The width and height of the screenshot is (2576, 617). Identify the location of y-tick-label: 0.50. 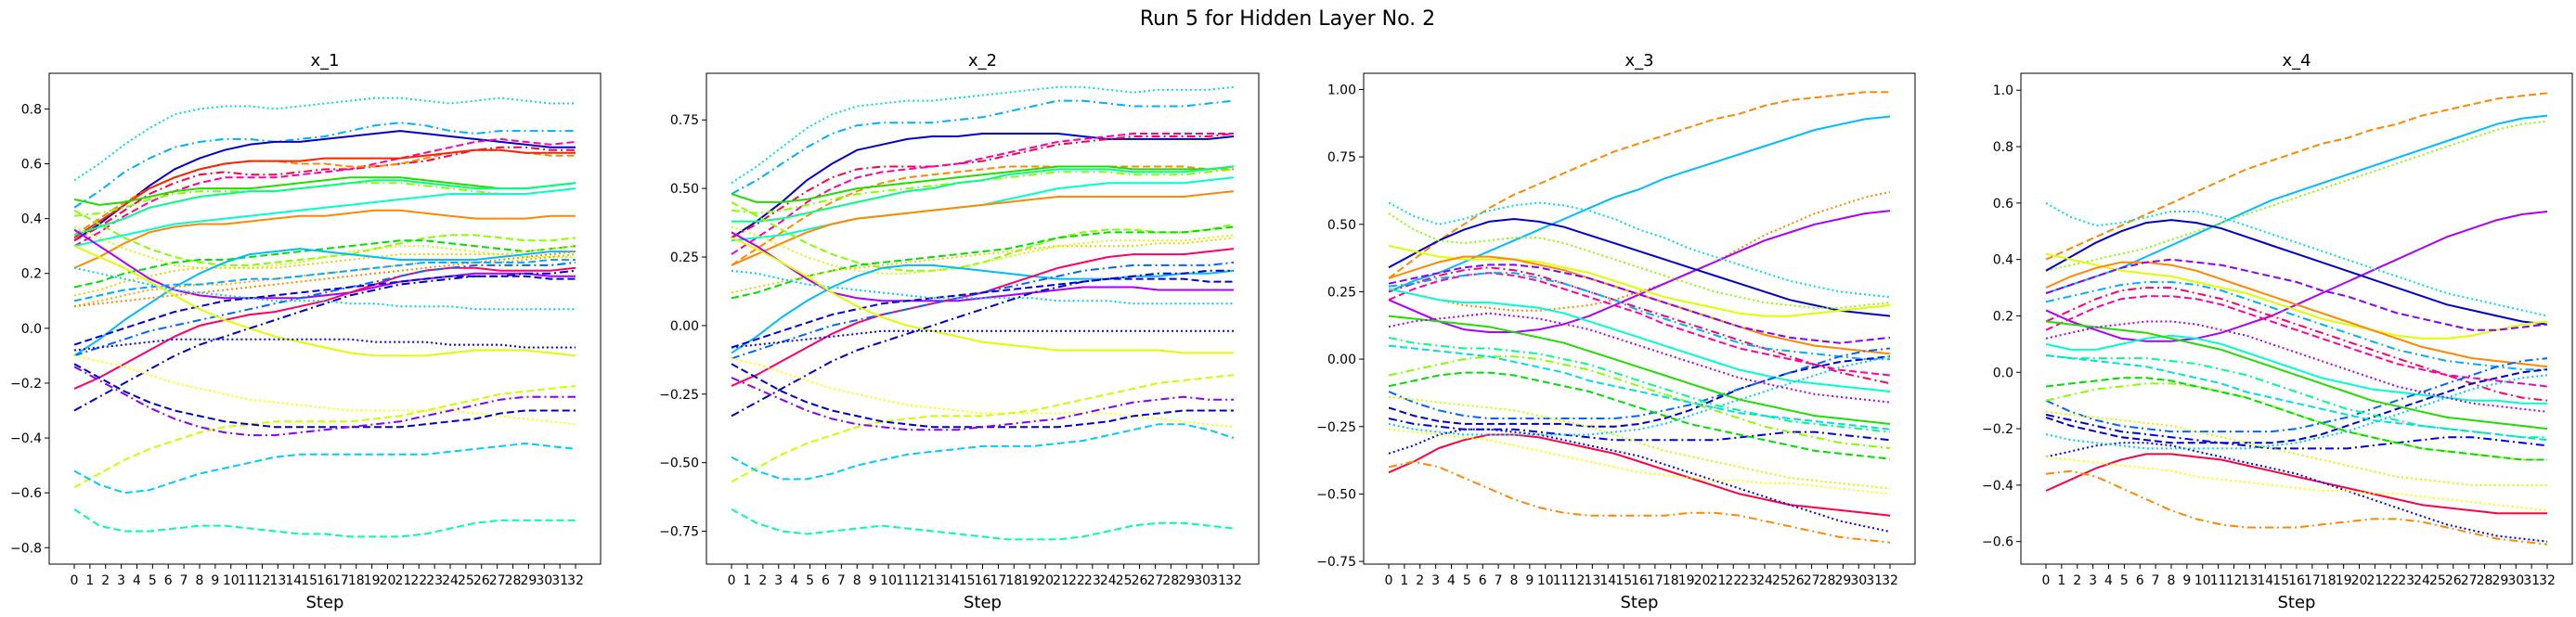
(1341, 225).